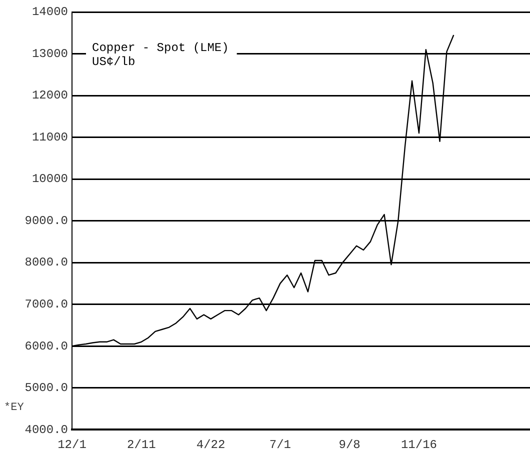 The image size is (530, 452). What do you see at coordinates (50, 95) in the screenshot?
I see `y-tick-label: 12000` at bounding box center [50, 95].